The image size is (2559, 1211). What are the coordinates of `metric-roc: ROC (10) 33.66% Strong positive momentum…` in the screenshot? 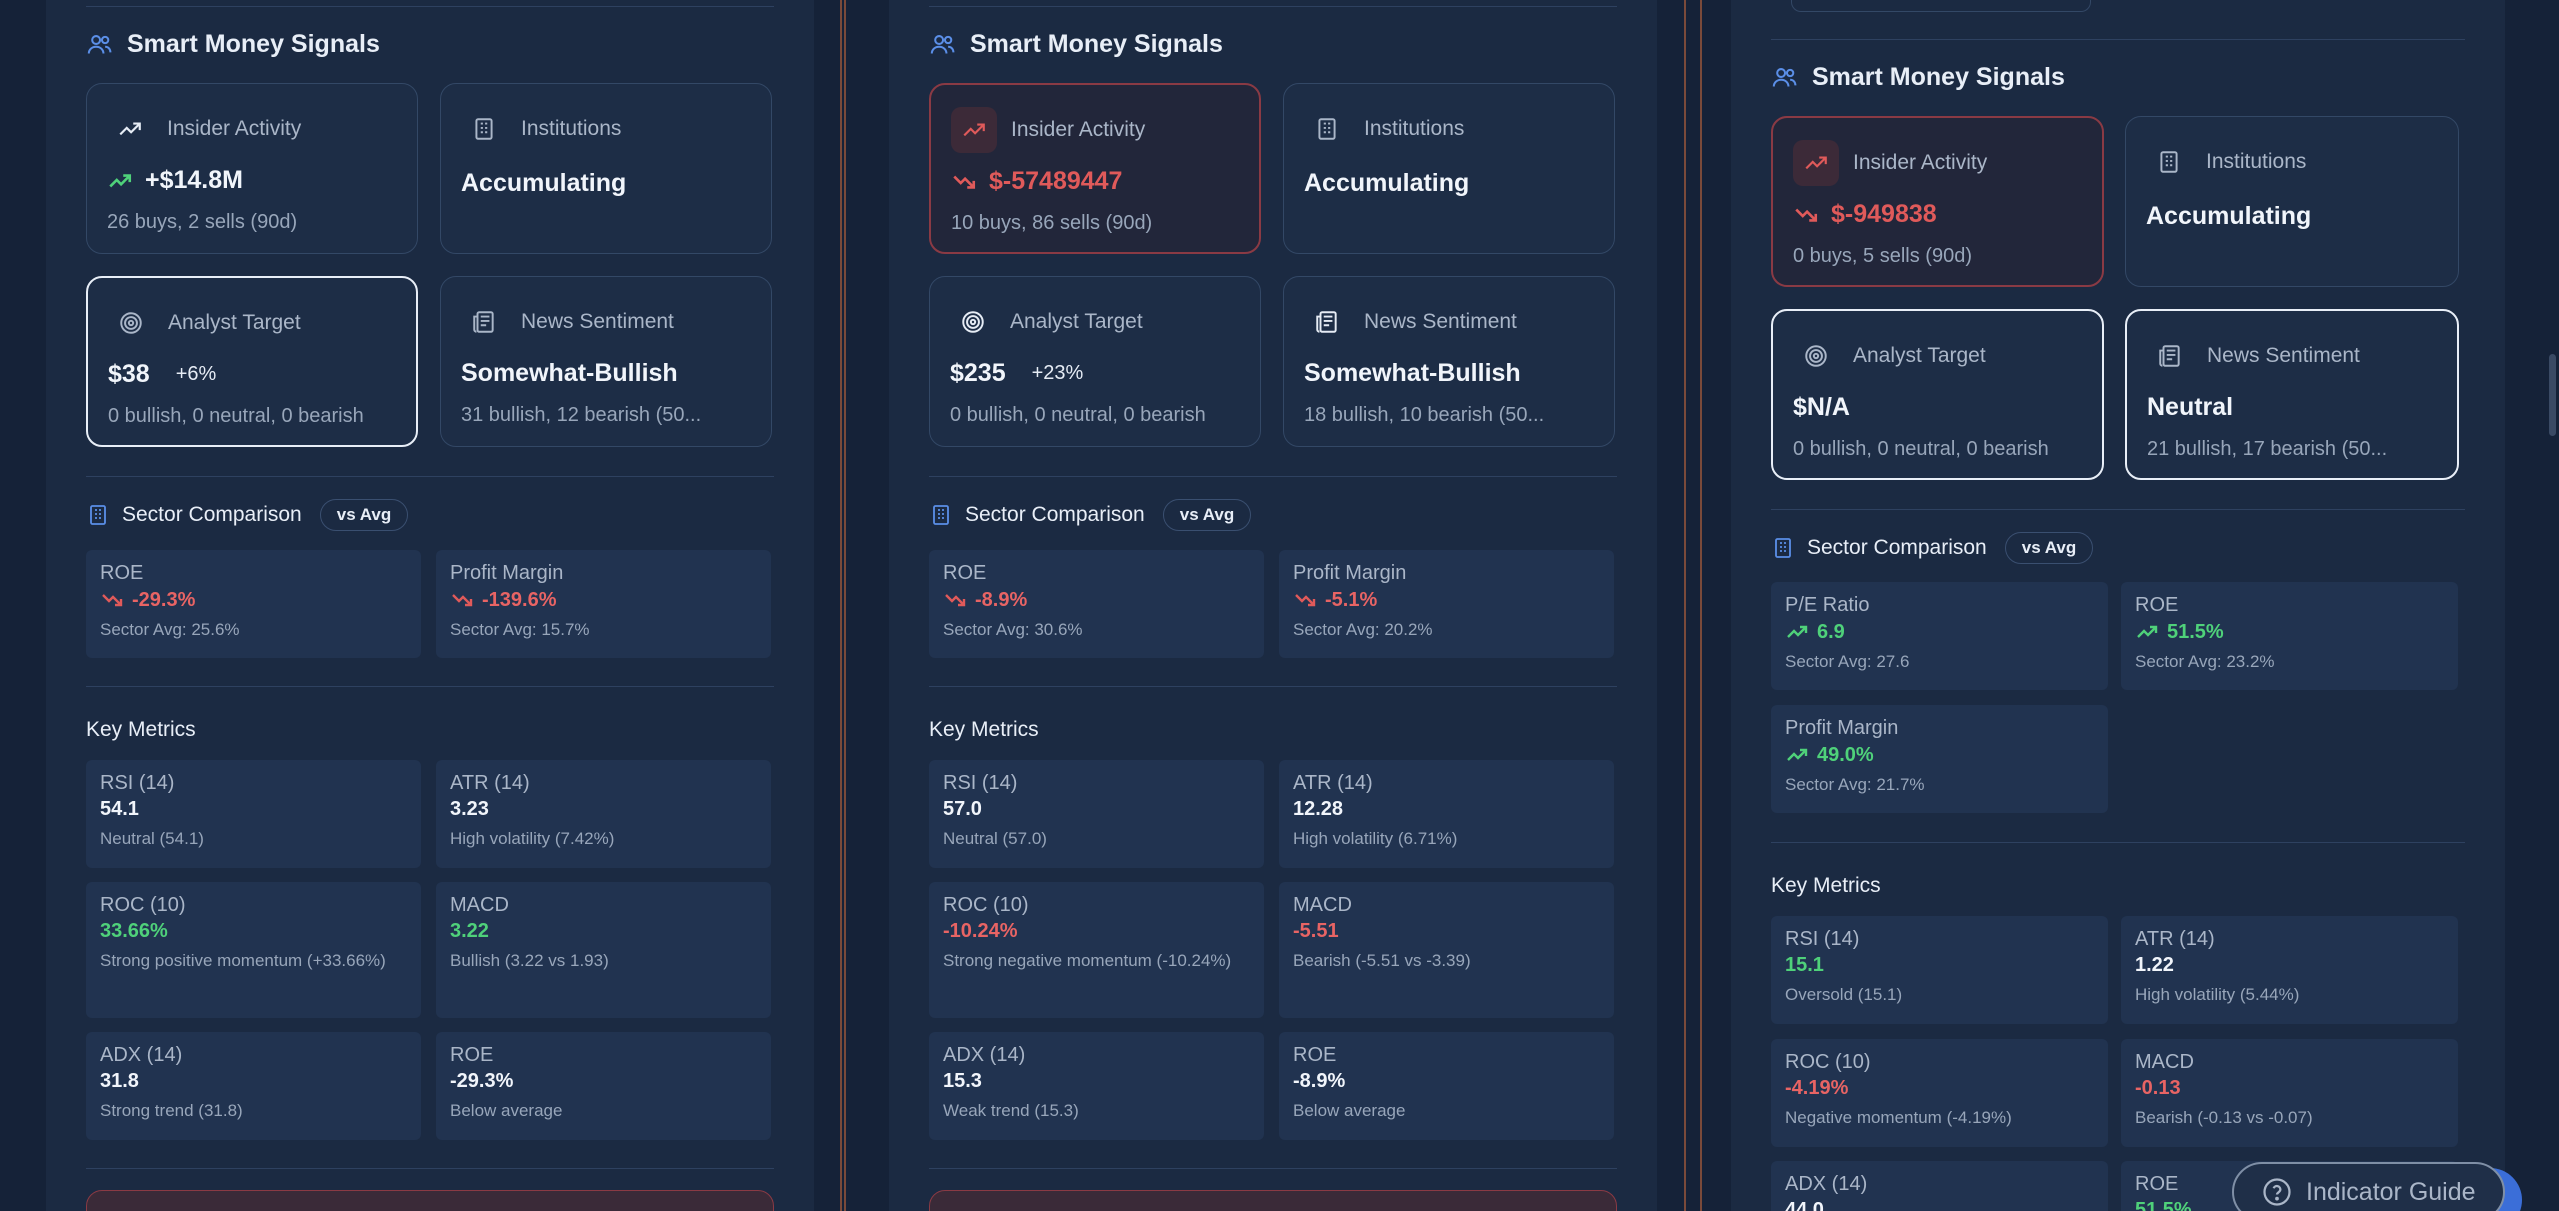 It's located at (253, 950).